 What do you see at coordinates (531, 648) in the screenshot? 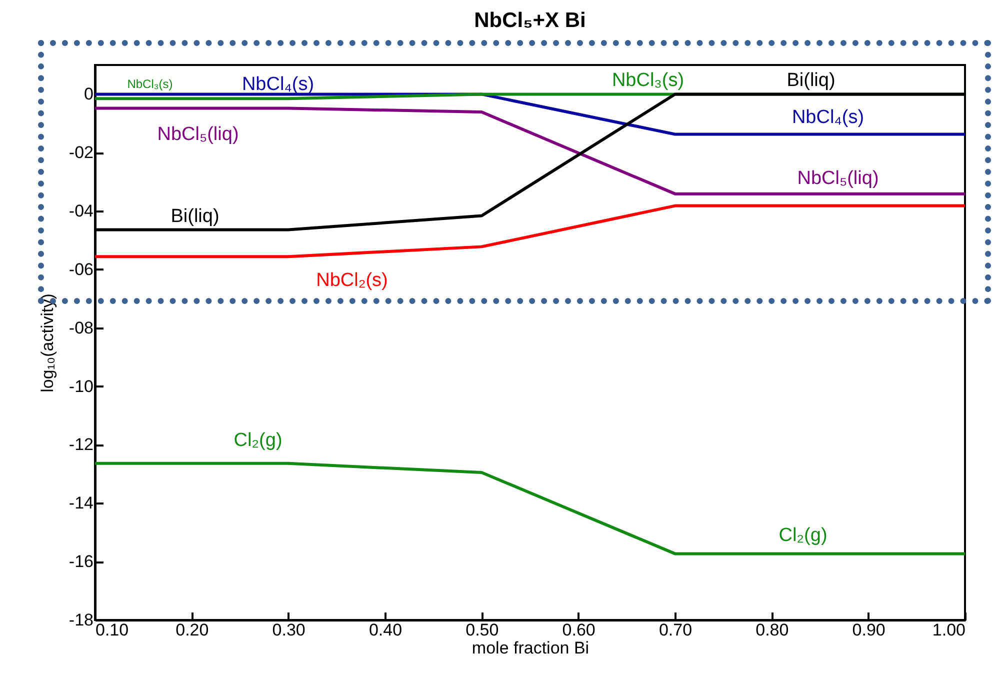
I see `x-axis-title: mole fraction Bi` at bounding box center [531, 648].